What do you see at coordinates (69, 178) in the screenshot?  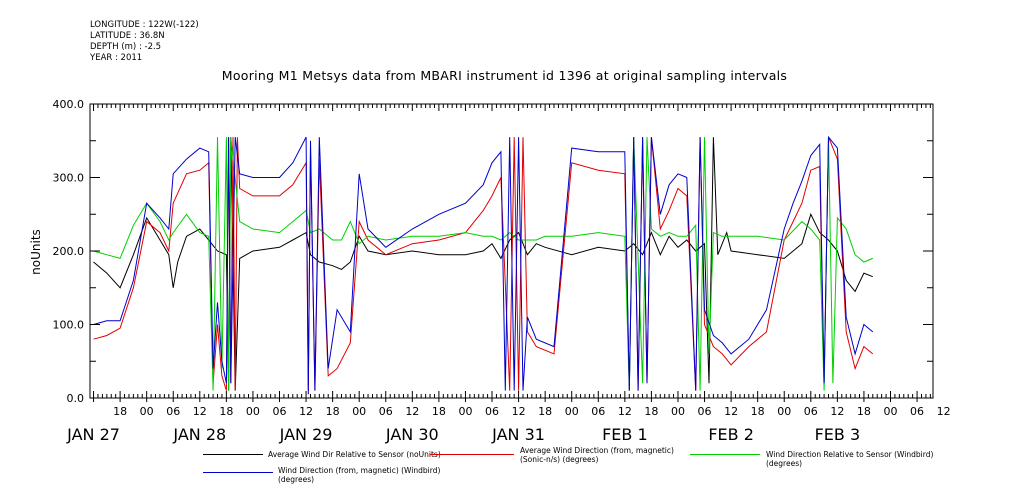 I see `y-tick-label: 300.0` at bounding box center [69, 178].